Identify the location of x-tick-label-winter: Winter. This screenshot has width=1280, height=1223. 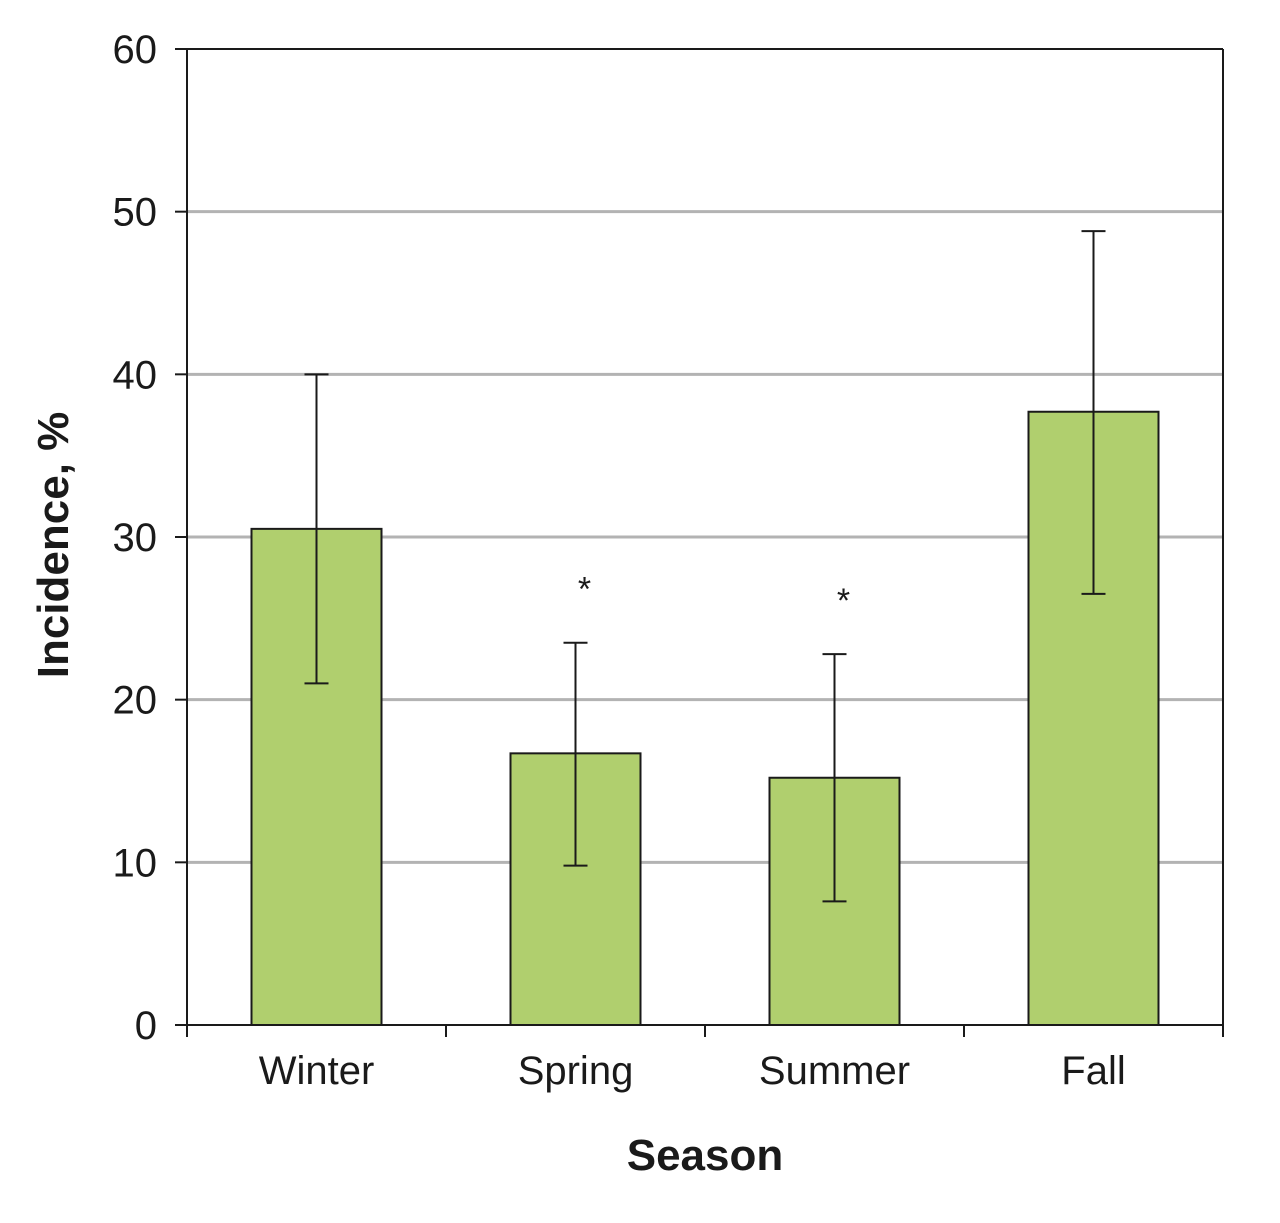
(317, 1071).